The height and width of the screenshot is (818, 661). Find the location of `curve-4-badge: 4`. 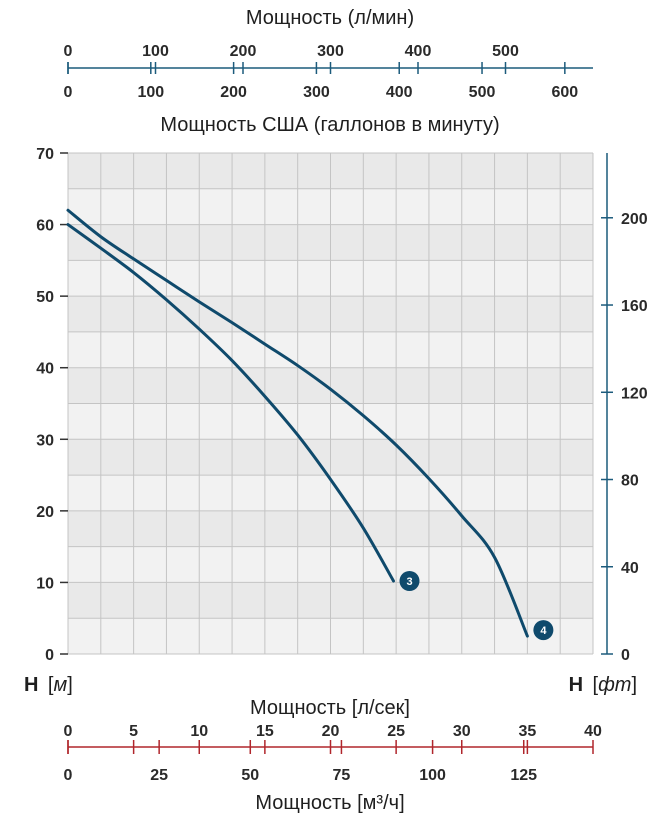

curve-4-badge: 4 is located at coordinates (543, 630).